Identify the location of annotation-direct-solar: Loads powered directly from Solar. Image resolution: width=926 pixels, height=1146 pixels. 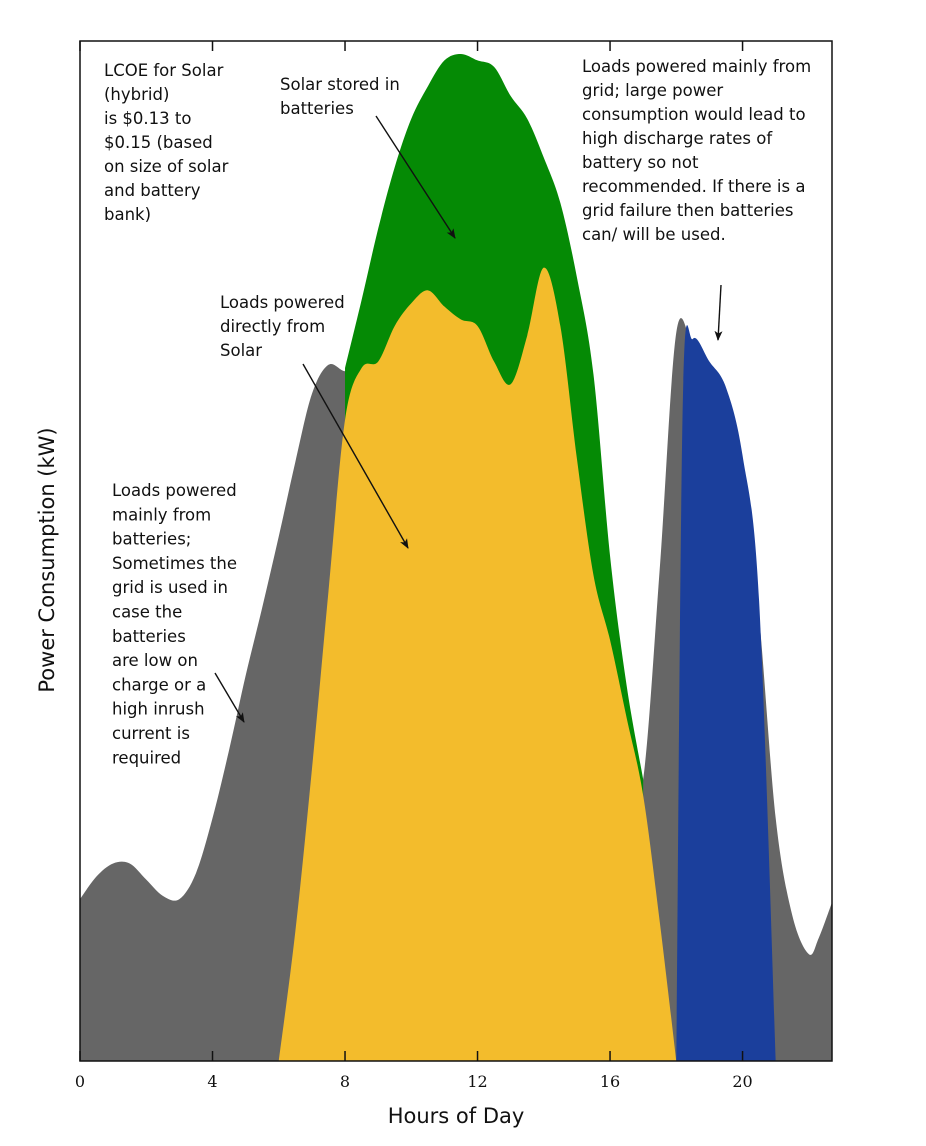
(314, 421).